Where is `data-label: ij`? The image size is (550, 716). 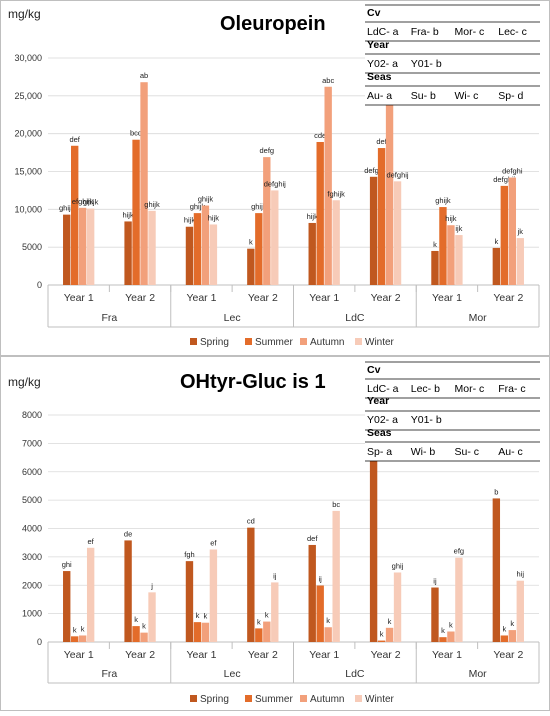 data-label: ij is located at coordinates (275, 575).